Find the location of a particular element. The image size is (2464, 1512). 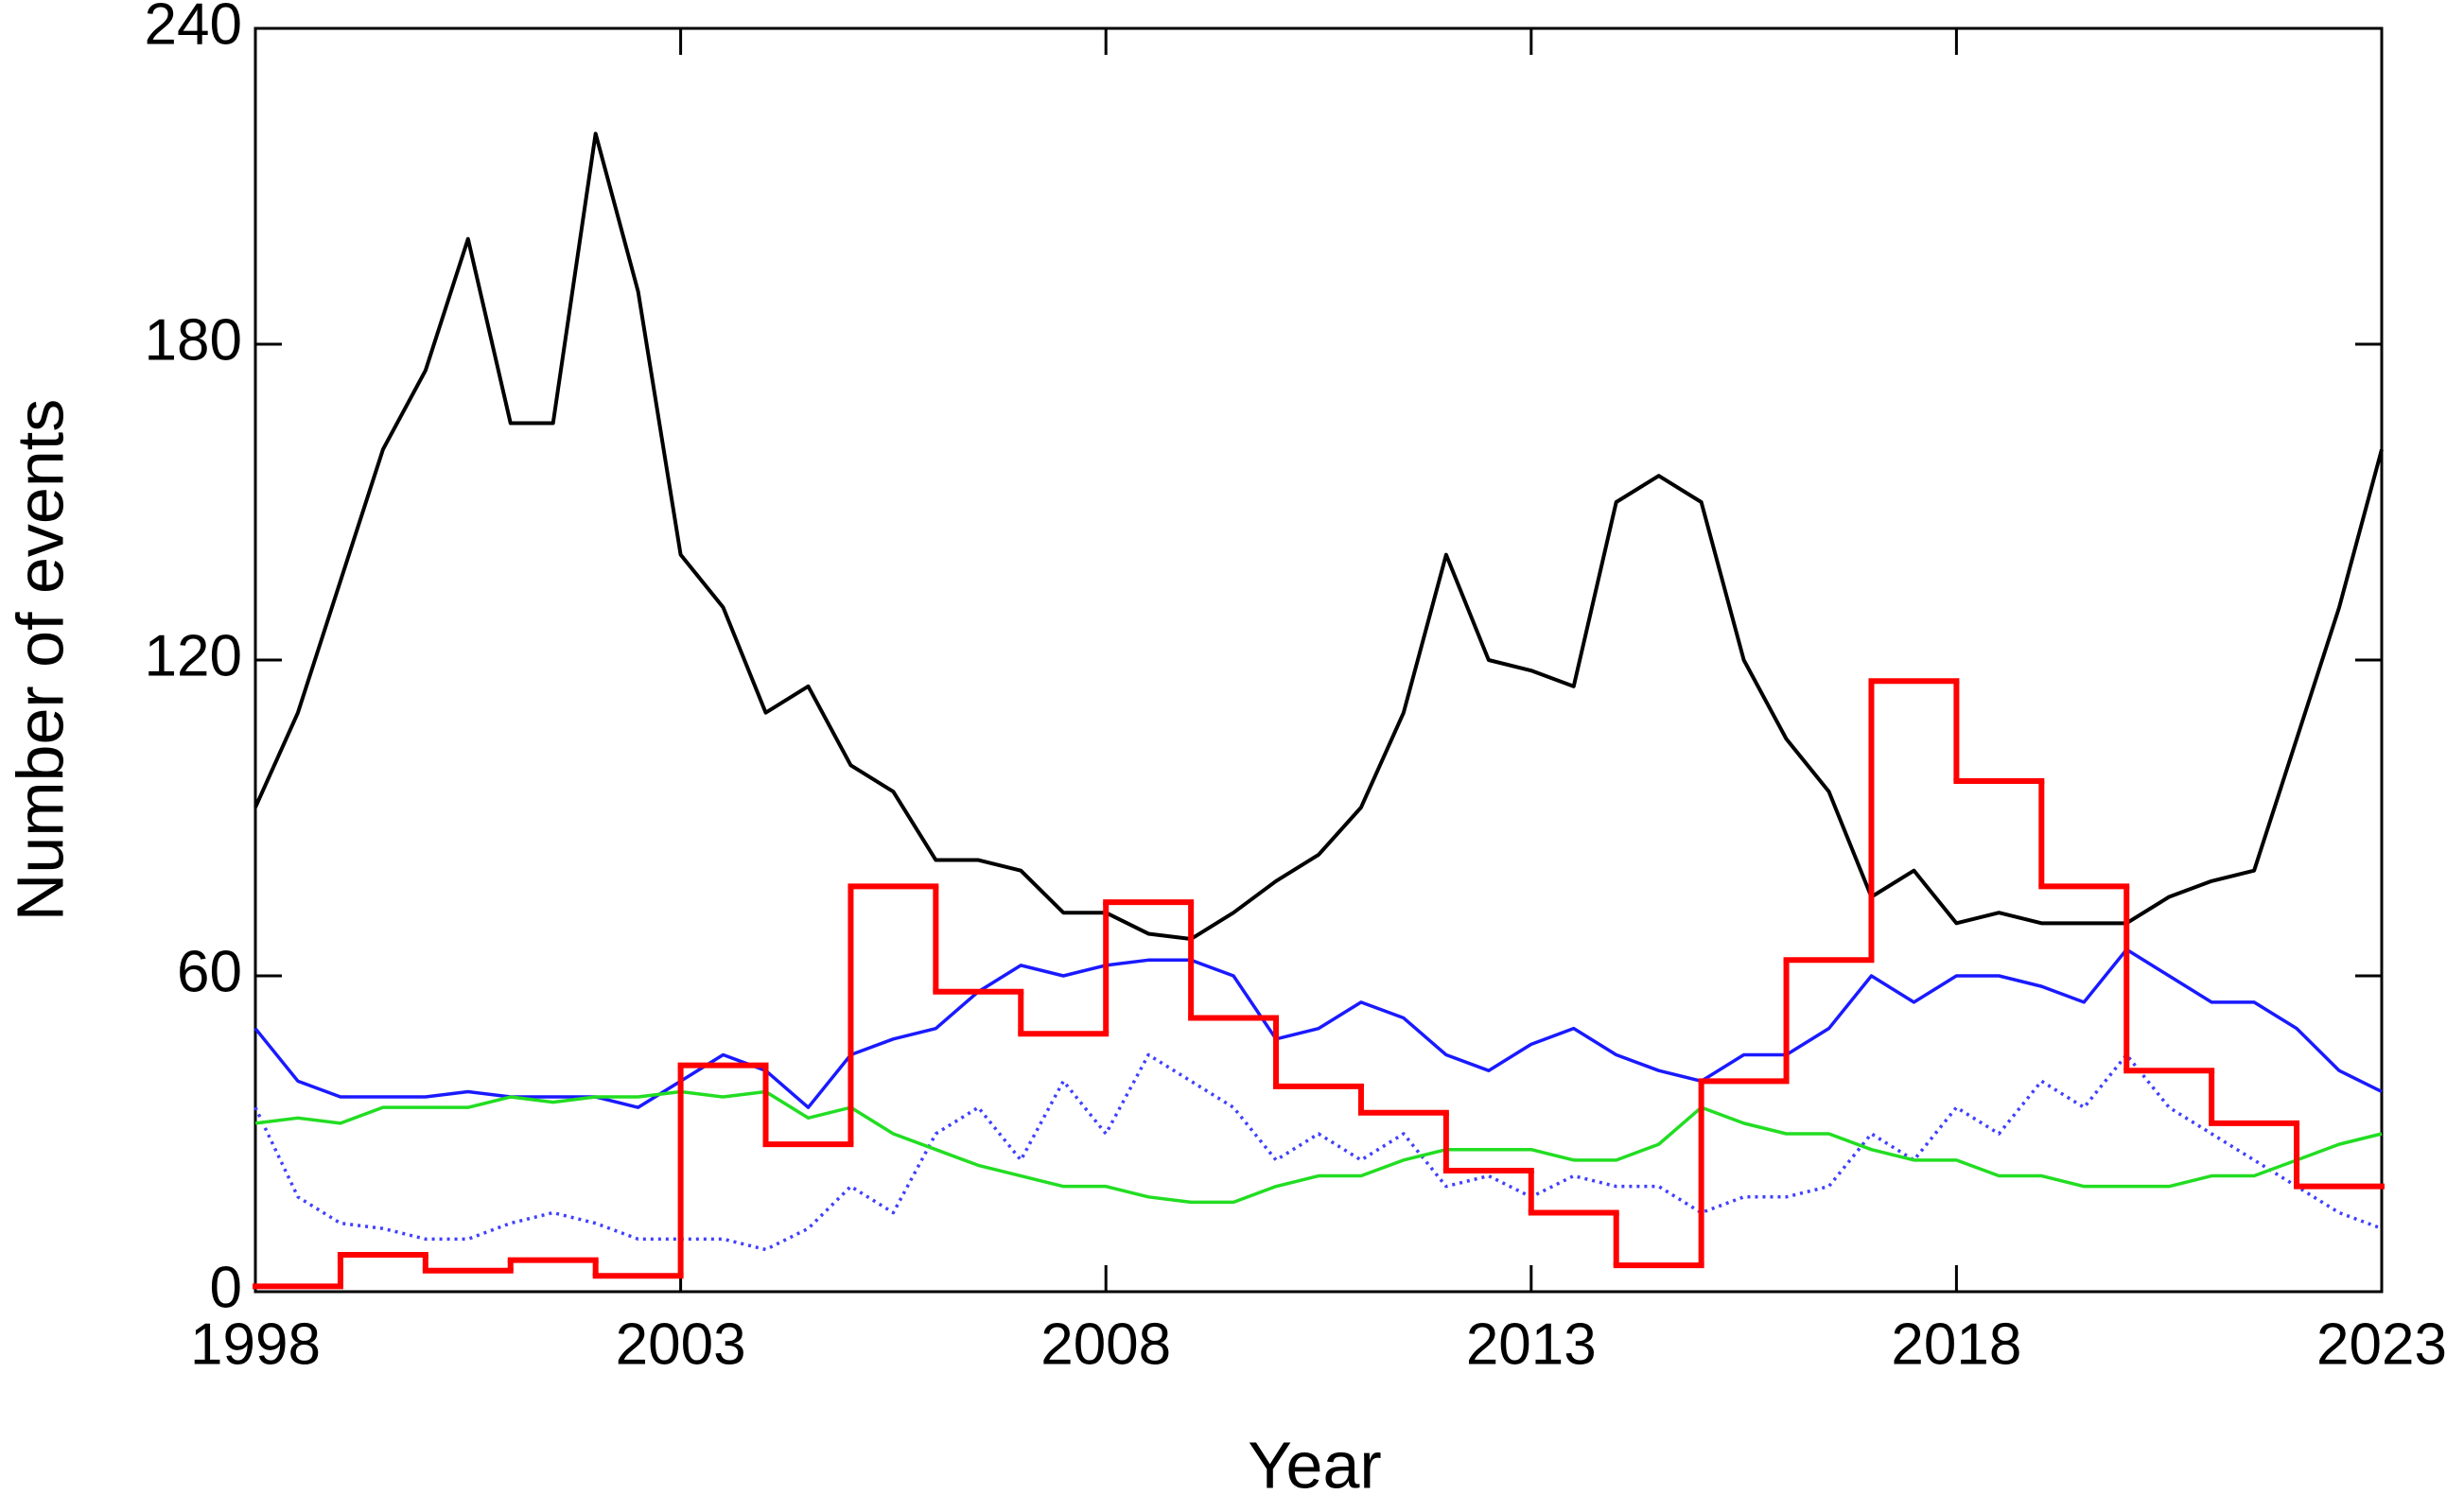

x-axis-label: Year is located at coordinates (1314, 1465).